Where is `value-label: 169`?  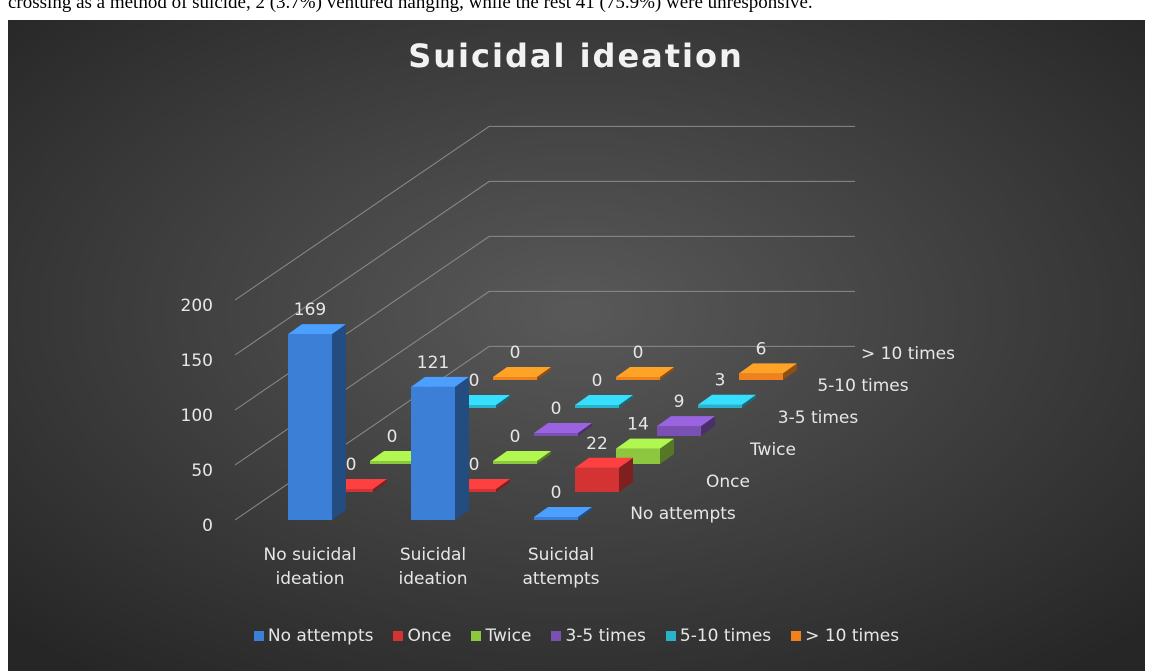
value-label: 169 is located at coordinates (310, 310).